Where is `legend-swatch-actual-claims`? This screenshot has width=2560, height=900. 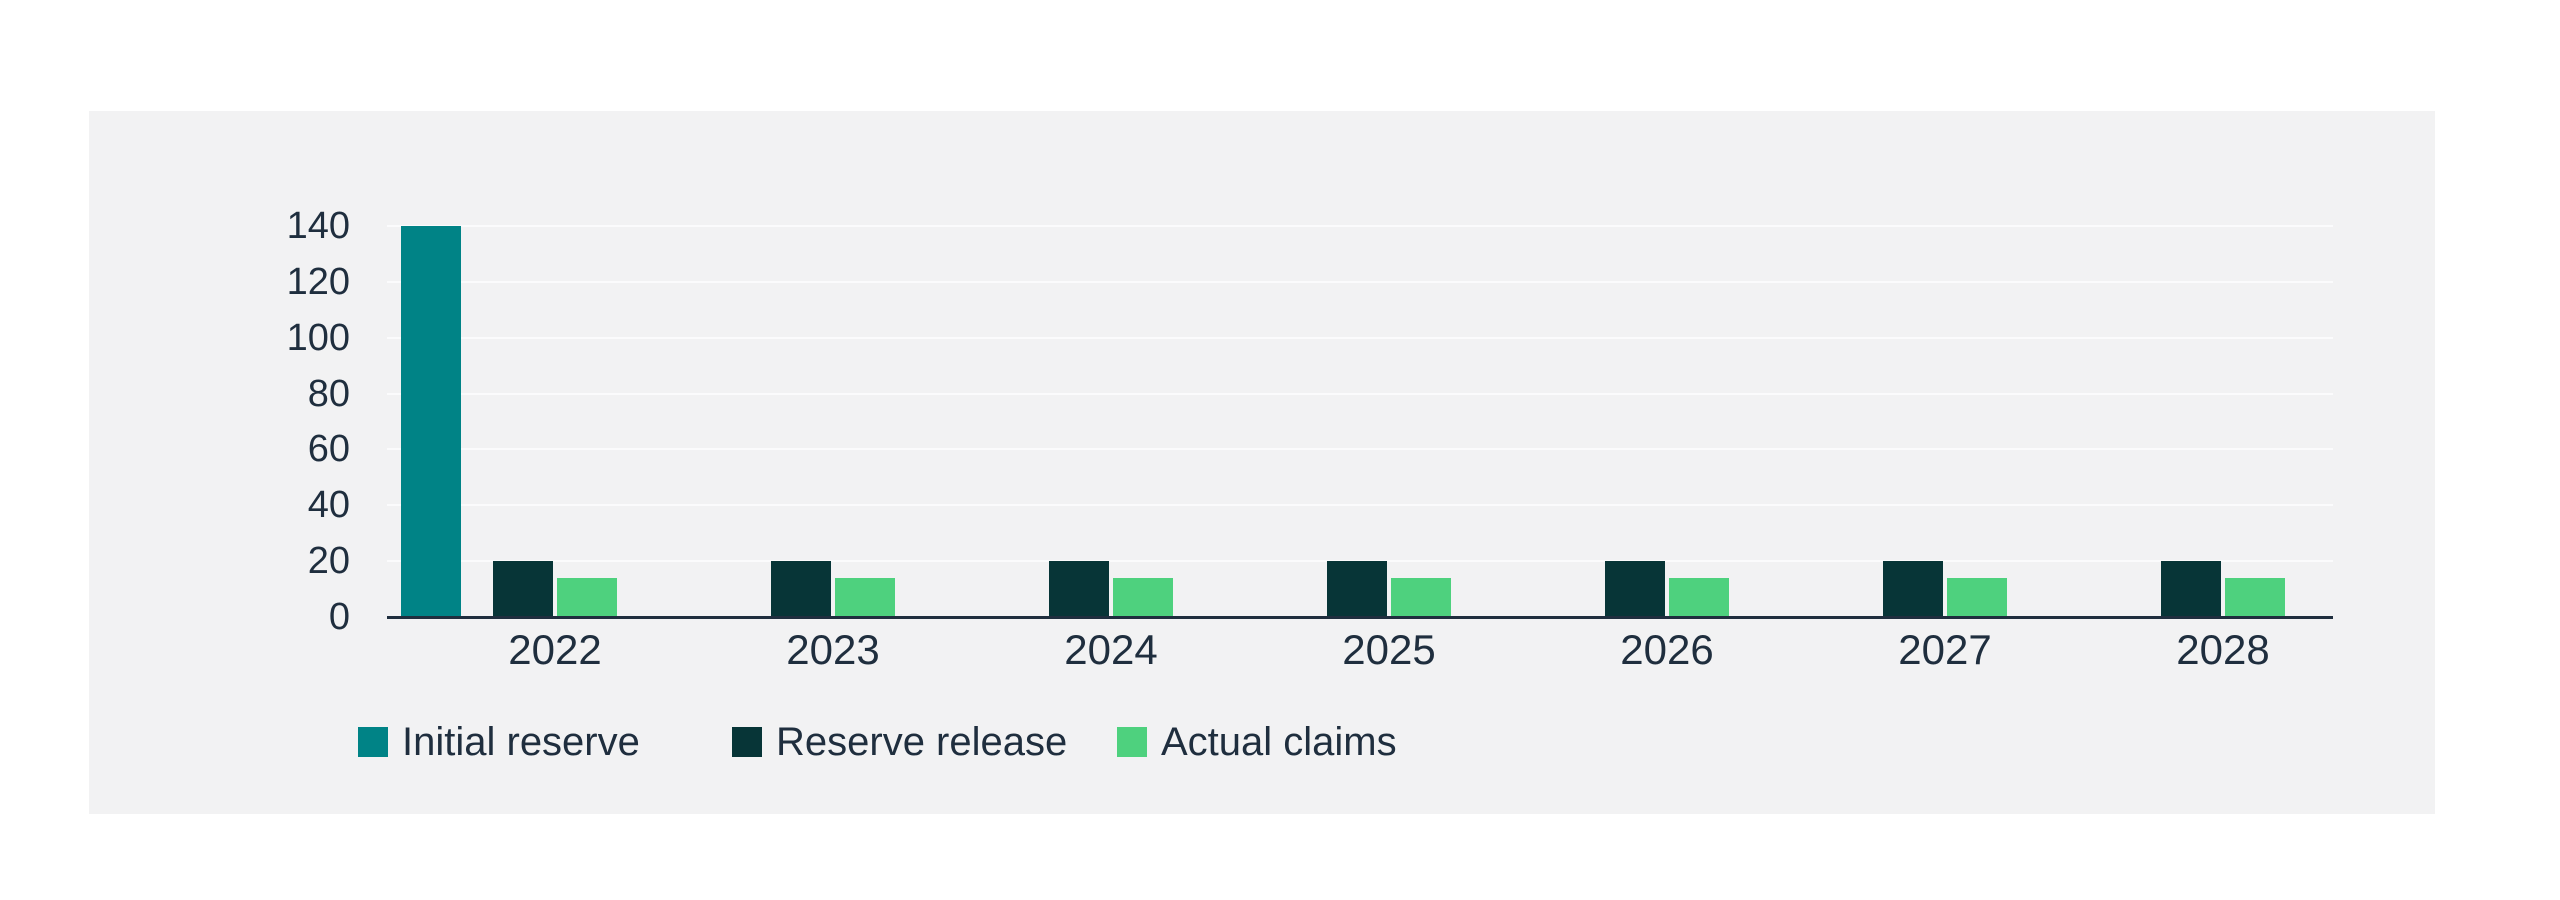
legend-swatch-actual-claims is located at coordinates (1132, 742).